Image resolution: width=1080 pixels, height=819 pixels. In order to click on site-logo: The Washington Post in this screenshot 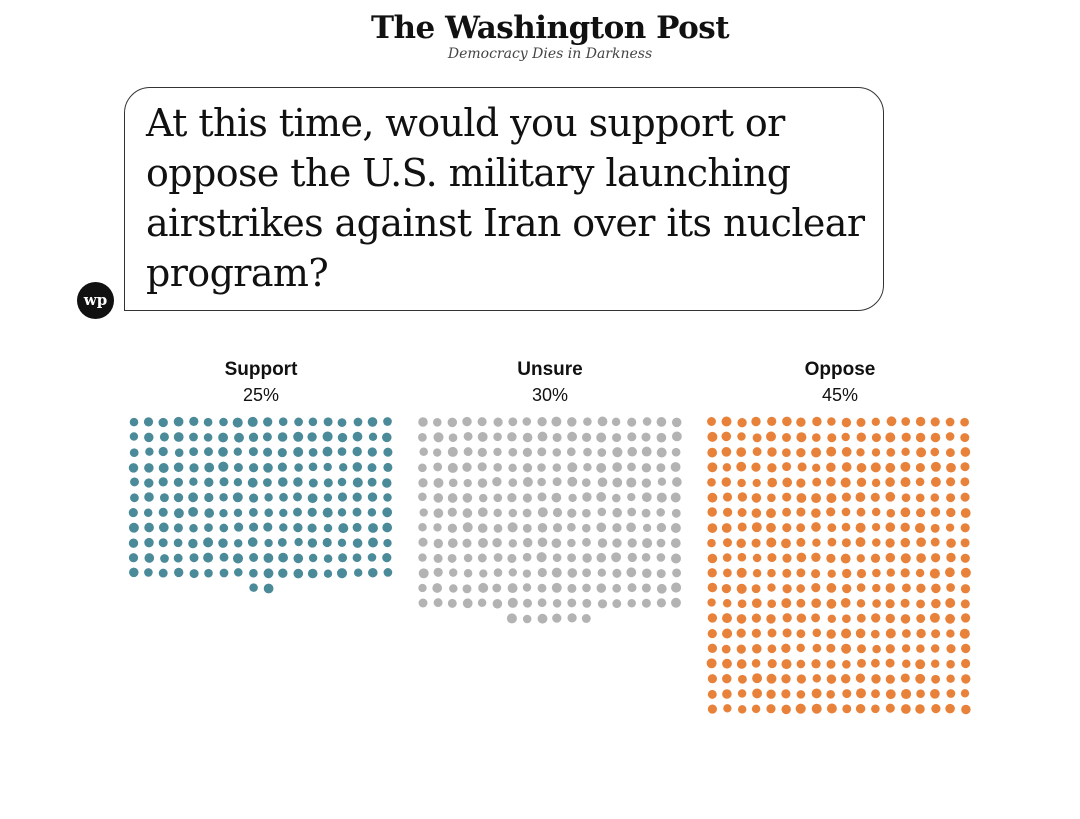, I will do `click(550, 28)`.